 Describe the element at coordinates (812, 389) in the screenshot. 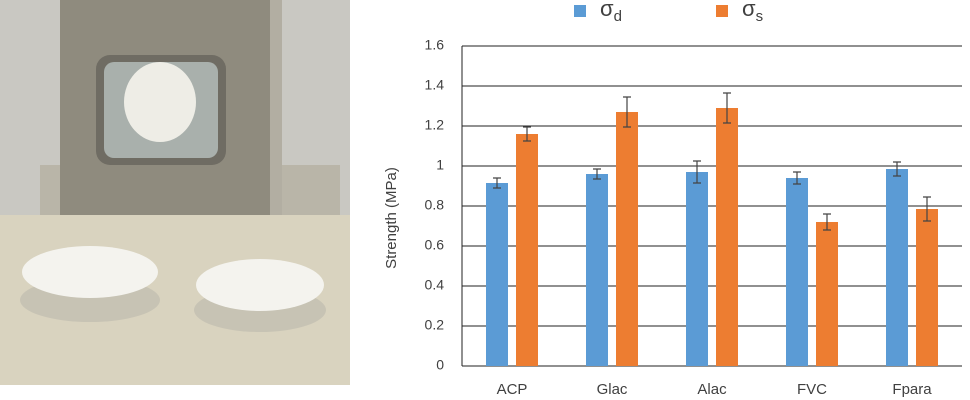

I see `x-tick-label: FVC` at that location.